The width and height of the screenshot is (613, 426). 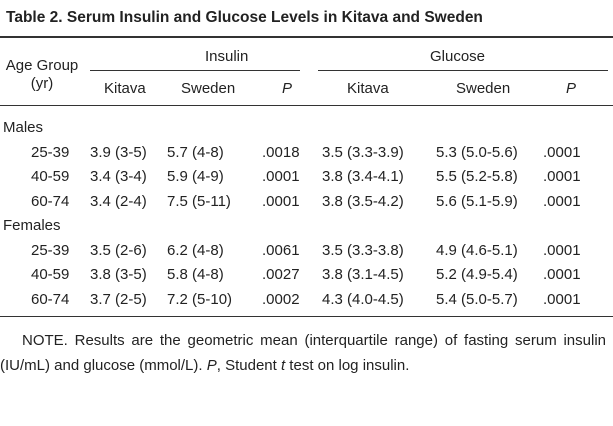 What do you see at coordinates (477, 201) in the screenshot?
I see `value-cell: 5.6 (5.1-5.9)` at bounding box center [477, 201].